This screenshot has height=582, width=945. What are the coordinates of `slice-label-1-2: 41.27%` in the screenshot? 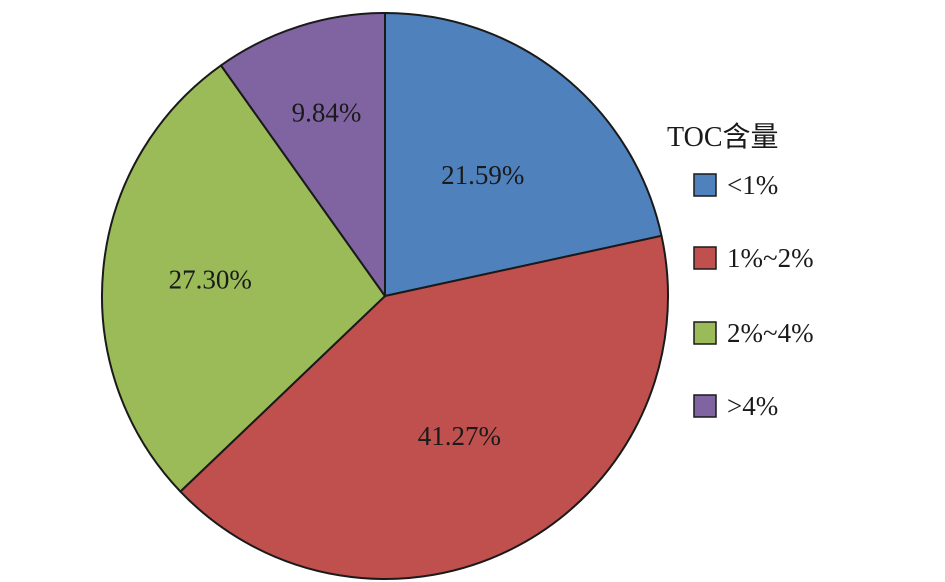 It's located at (459, 436).